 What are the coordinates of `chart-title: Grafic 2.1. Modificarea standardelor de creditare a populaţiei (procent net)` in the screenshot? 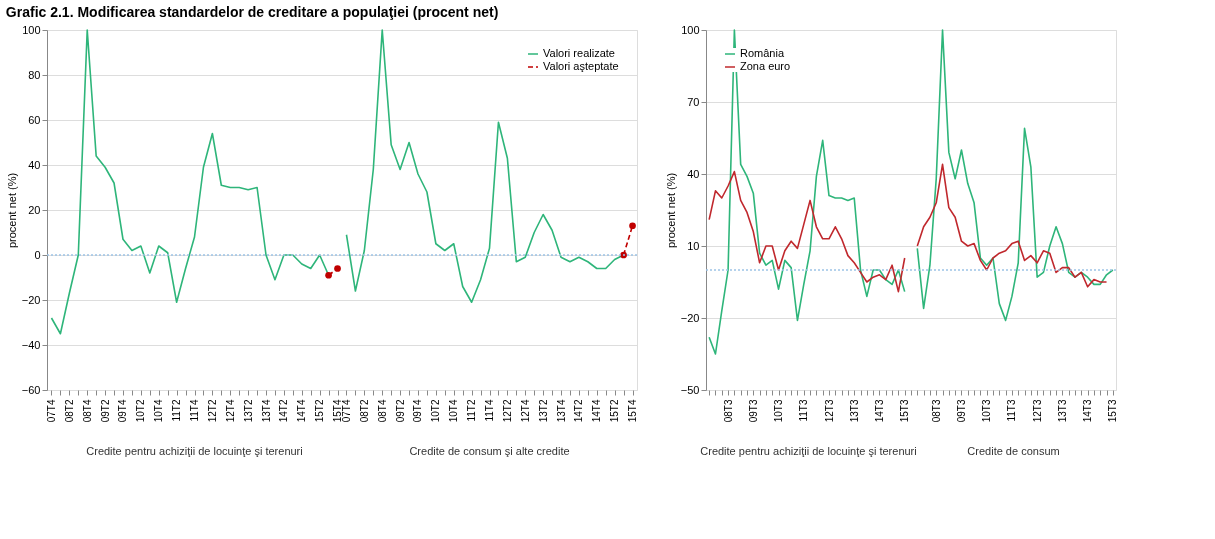 It's located at (252, 11).